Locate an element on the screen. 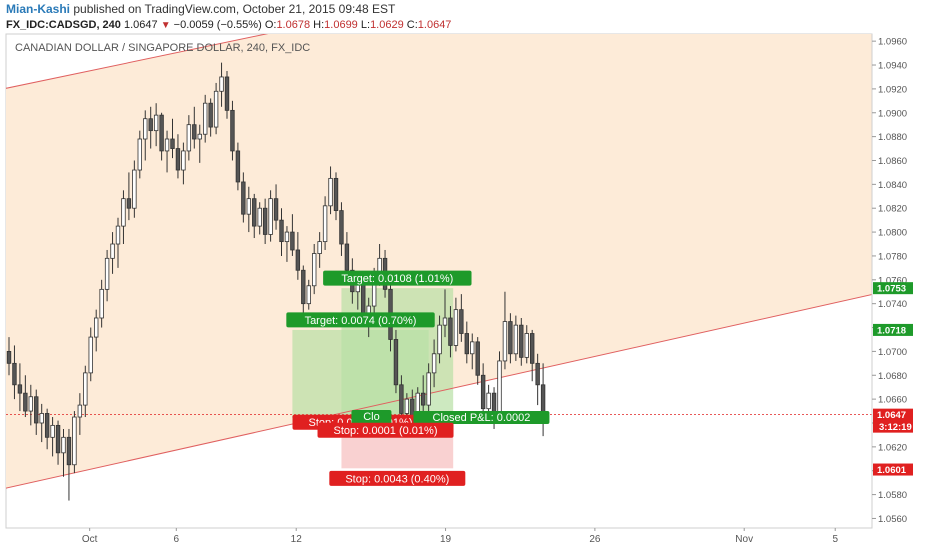 Image resolution: width=932 pixels, height=550 pixels. last-price: 1.0647 is located at coordinates (140, 25).